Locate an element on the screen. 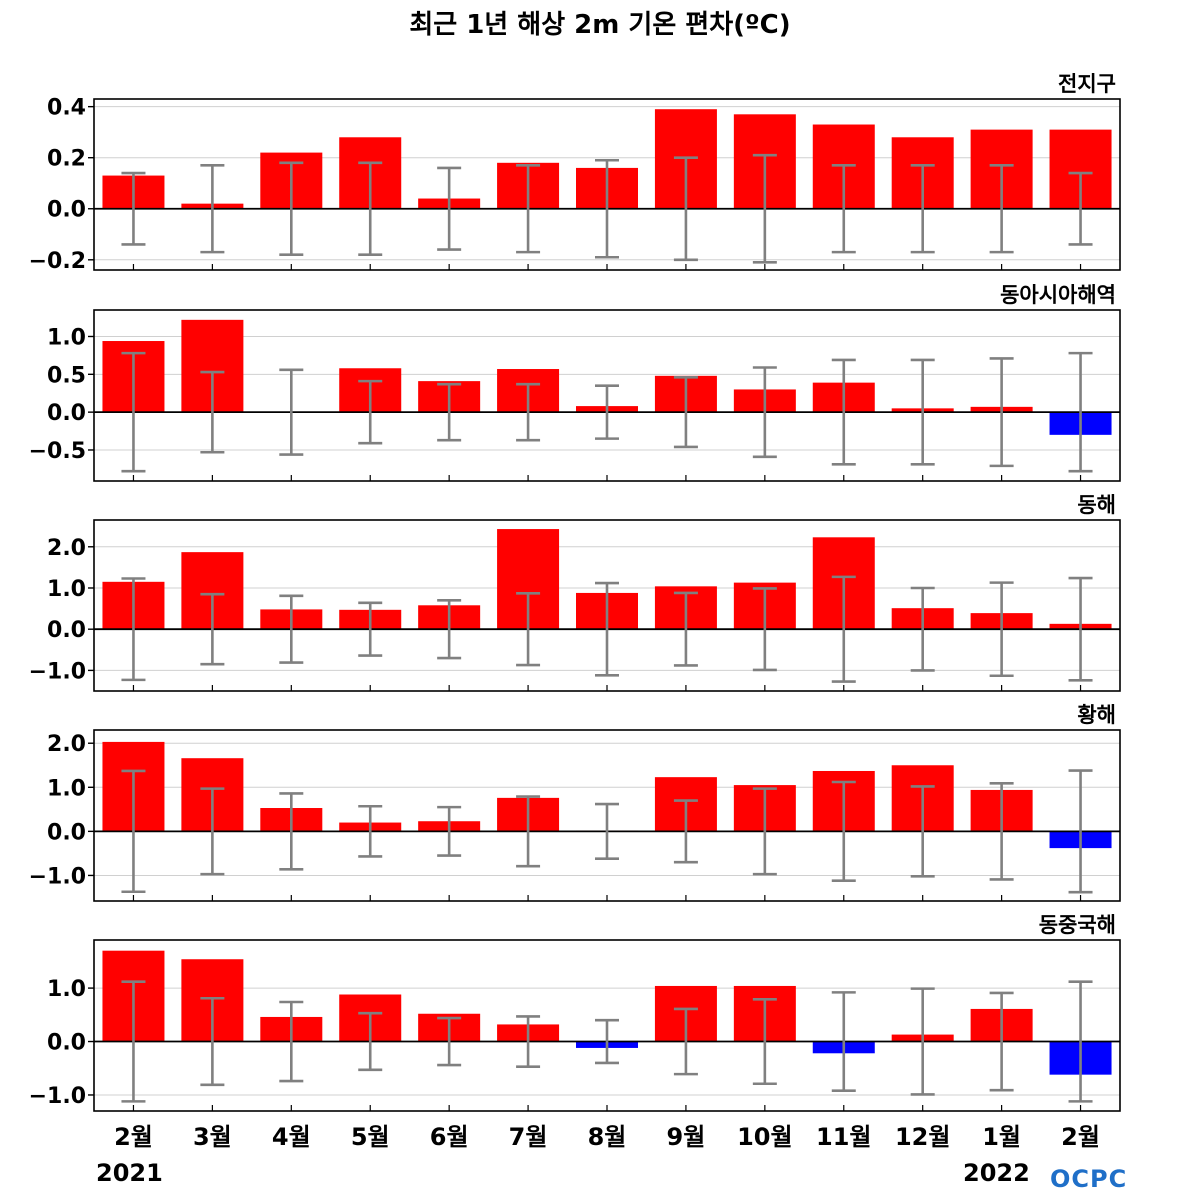 This screenshot has height=1200, width=1200. x-tick-label: 8월 is located at coordinates (607, 1137).